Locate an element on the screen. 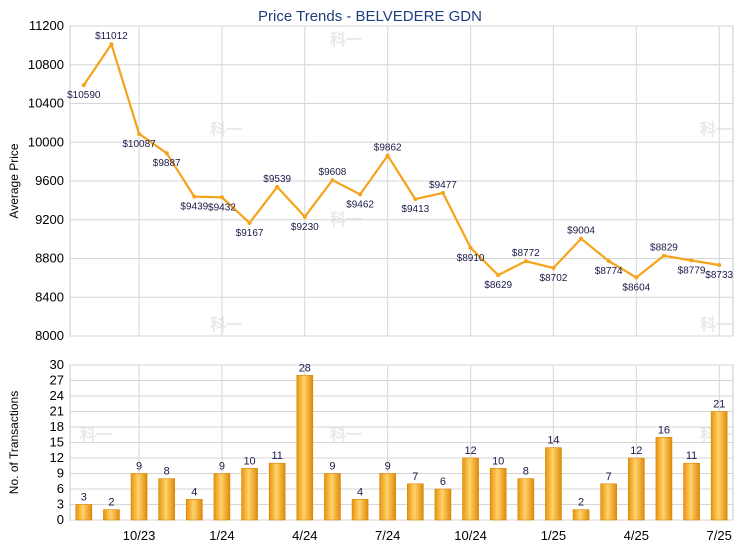 The width and height of the screenshot is (740, 555). price-data-label: $8772 is located at coordinates (526, 253).